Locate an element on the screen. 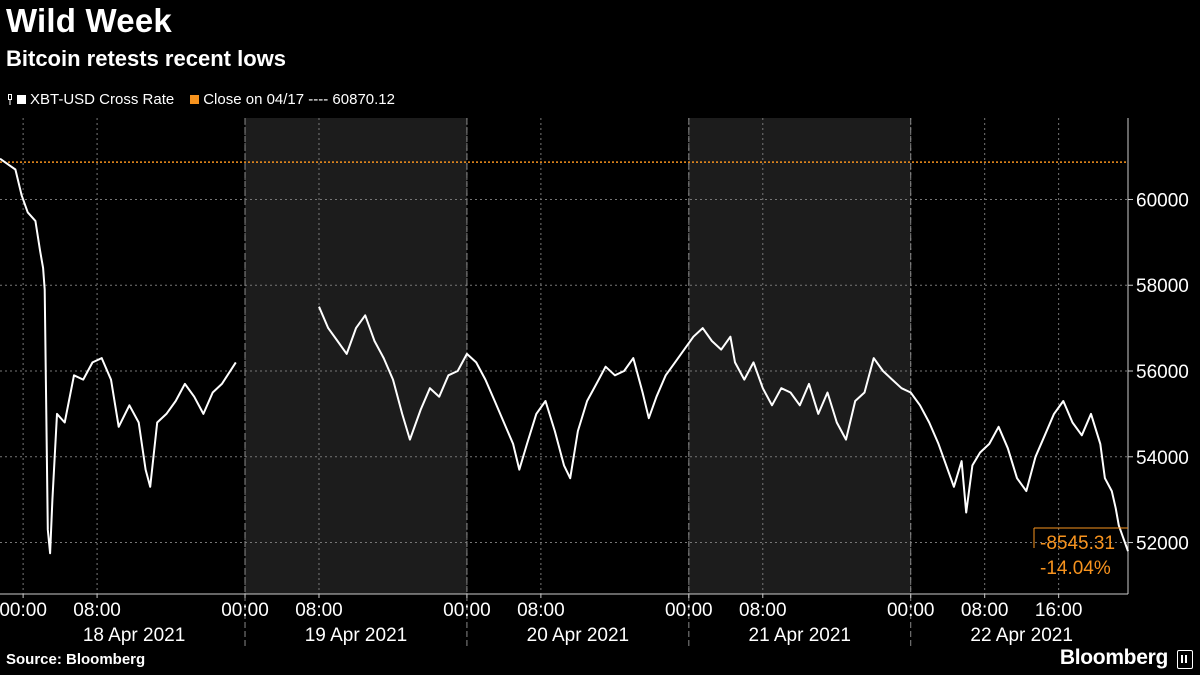 The image size is (1200, 675). annotation-change-percent: -14.04% is located at coordinates (1075, 568).